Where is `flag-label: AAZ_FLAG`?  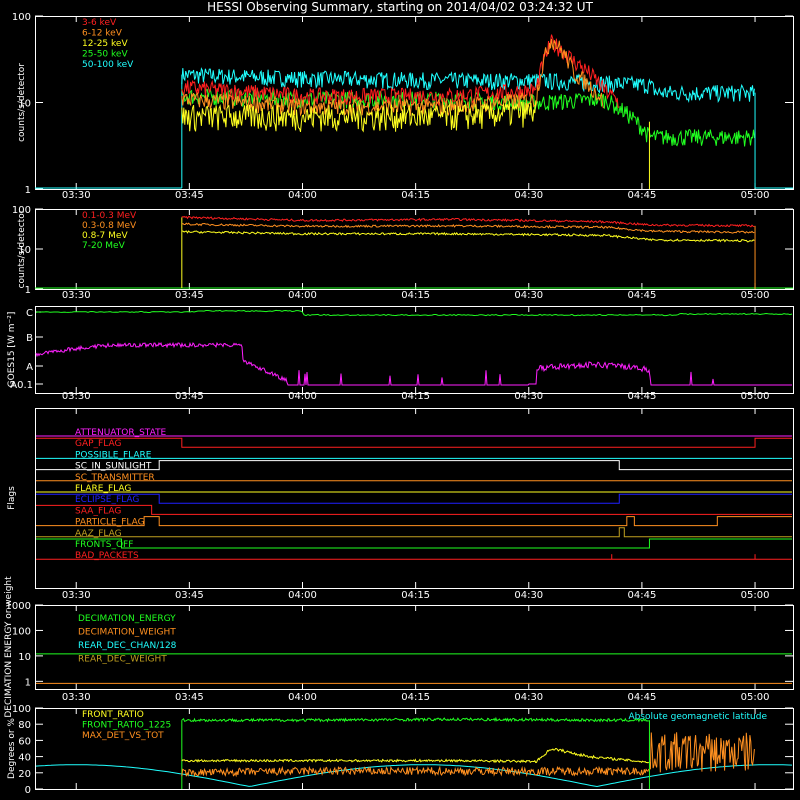 flag-label: AAZ_FLAG is located at coordinates (98, 534).